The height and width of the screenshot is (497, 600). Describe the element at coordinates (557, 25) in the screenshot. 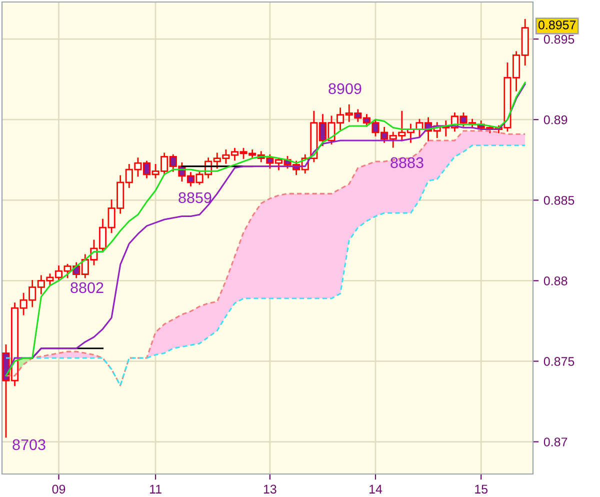

I see `text: 0.8957` at that location.